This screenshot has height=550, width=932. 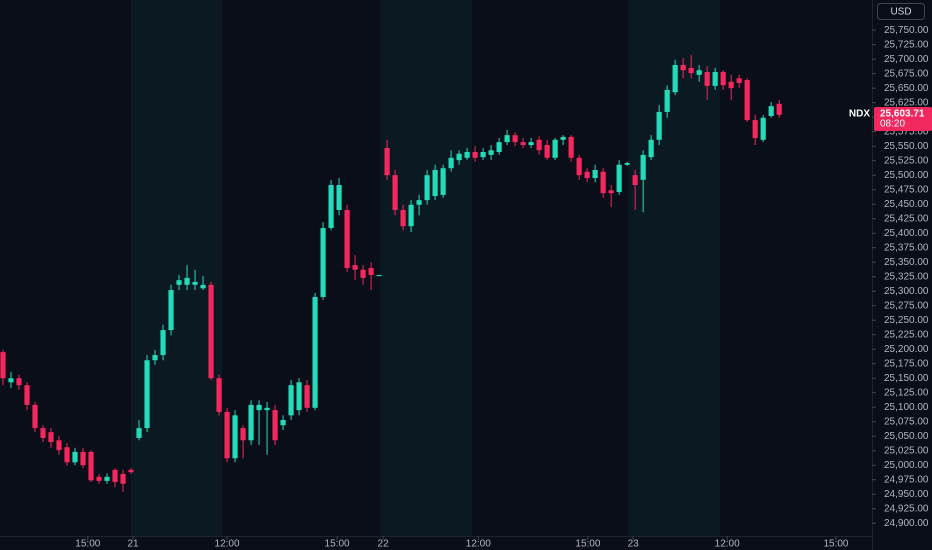 What do you see at coordinates (859, 114) in the screenshot?
I see `symbol-label: NDX` at bounding box center [859, 114].